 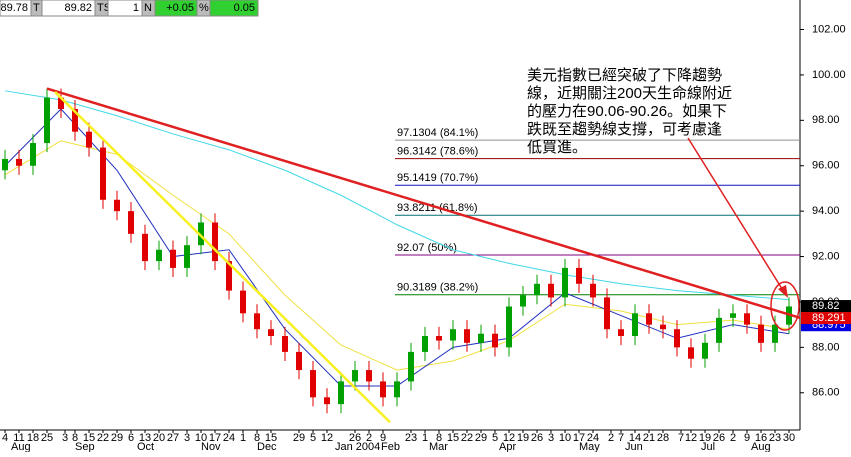 I want to click on price-tag-label: 89.82, so click(x=826, y=306).